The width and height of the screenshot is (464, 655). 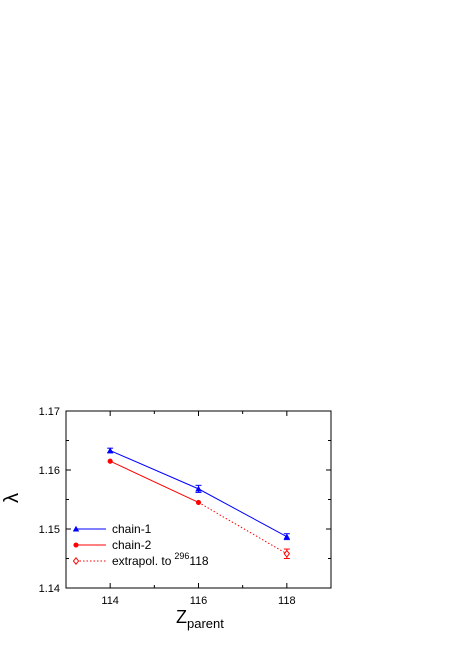 What do you see at coordinates (110, 601) in the screenshot?
I see `x-tick-label: 114` at bounding box center [110, 601].